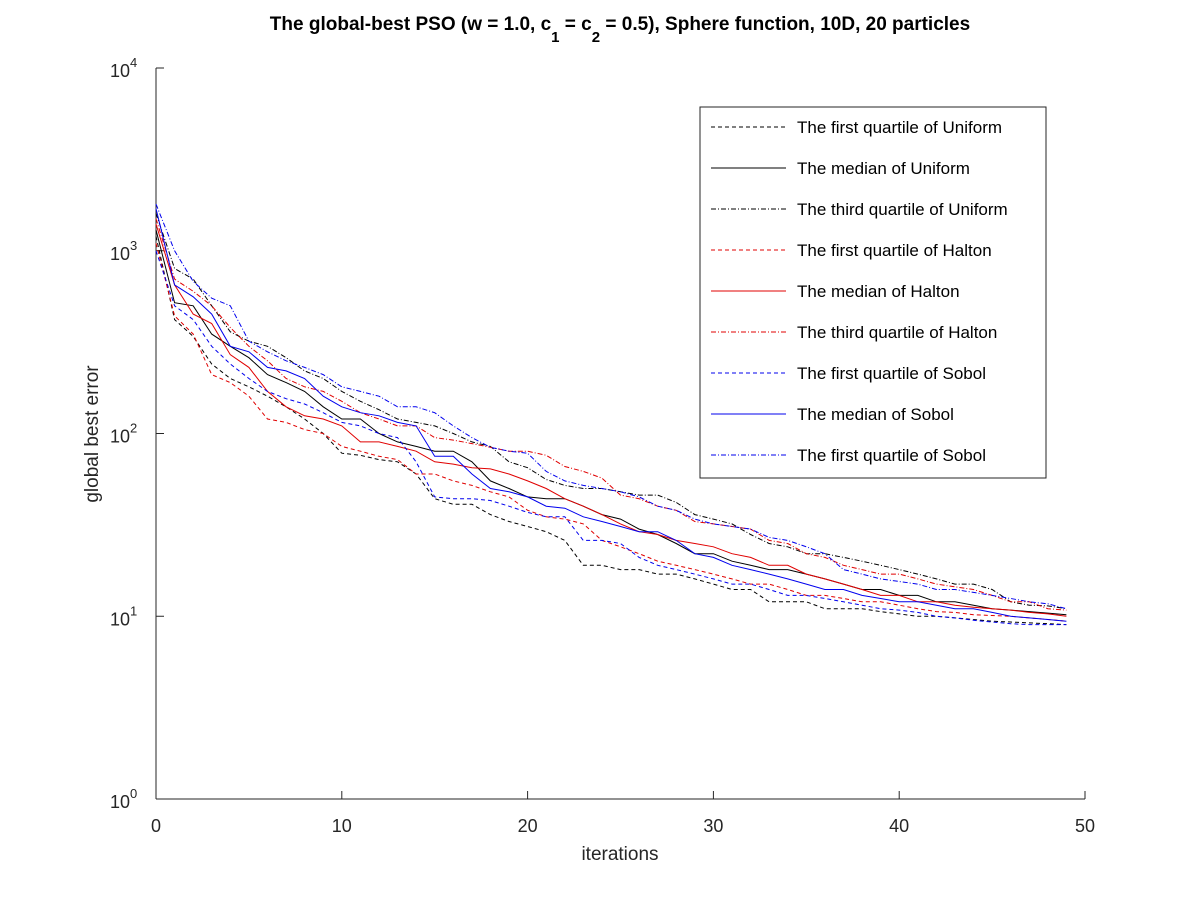  What do you see at coordinates (123, 434) in the screenshot?
I see `y-tick-label: 10²` at bounding box center [123, 434].